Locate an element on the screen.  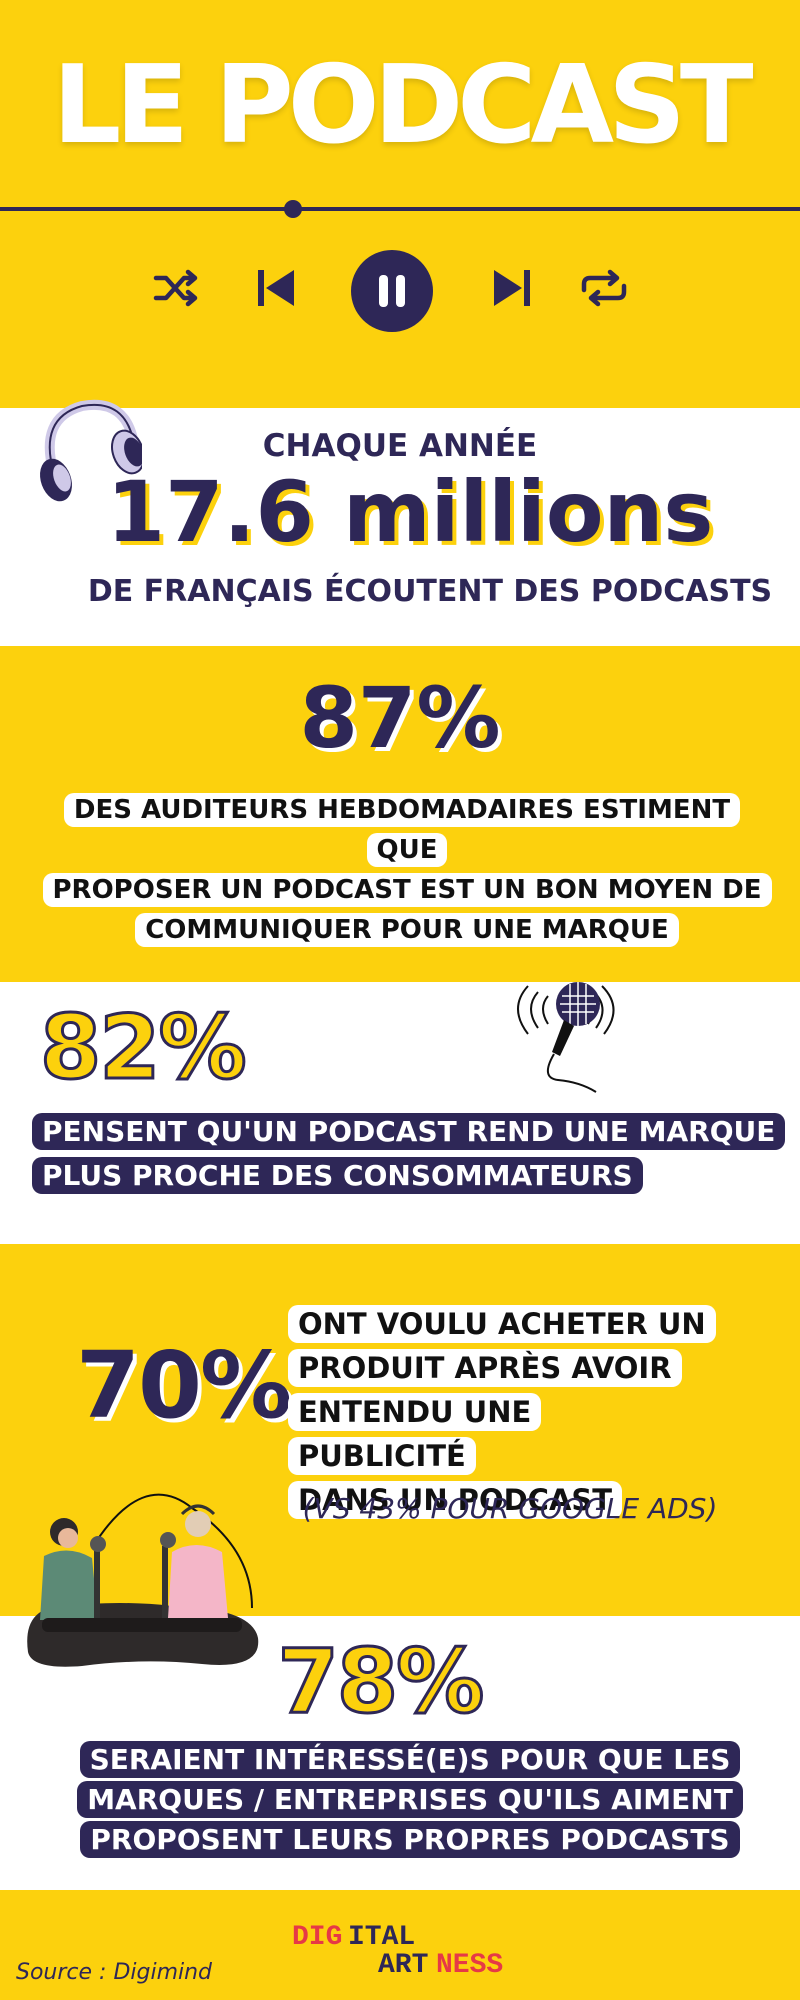
headphones-icon is located at coordinates (91, 450).